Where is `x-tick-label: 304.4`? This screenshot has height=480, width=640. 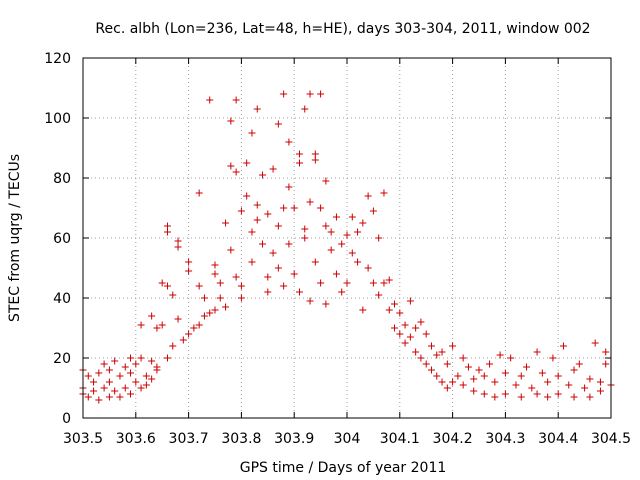
x-tick-label: 304.4 is located at coordinates (558, 439).